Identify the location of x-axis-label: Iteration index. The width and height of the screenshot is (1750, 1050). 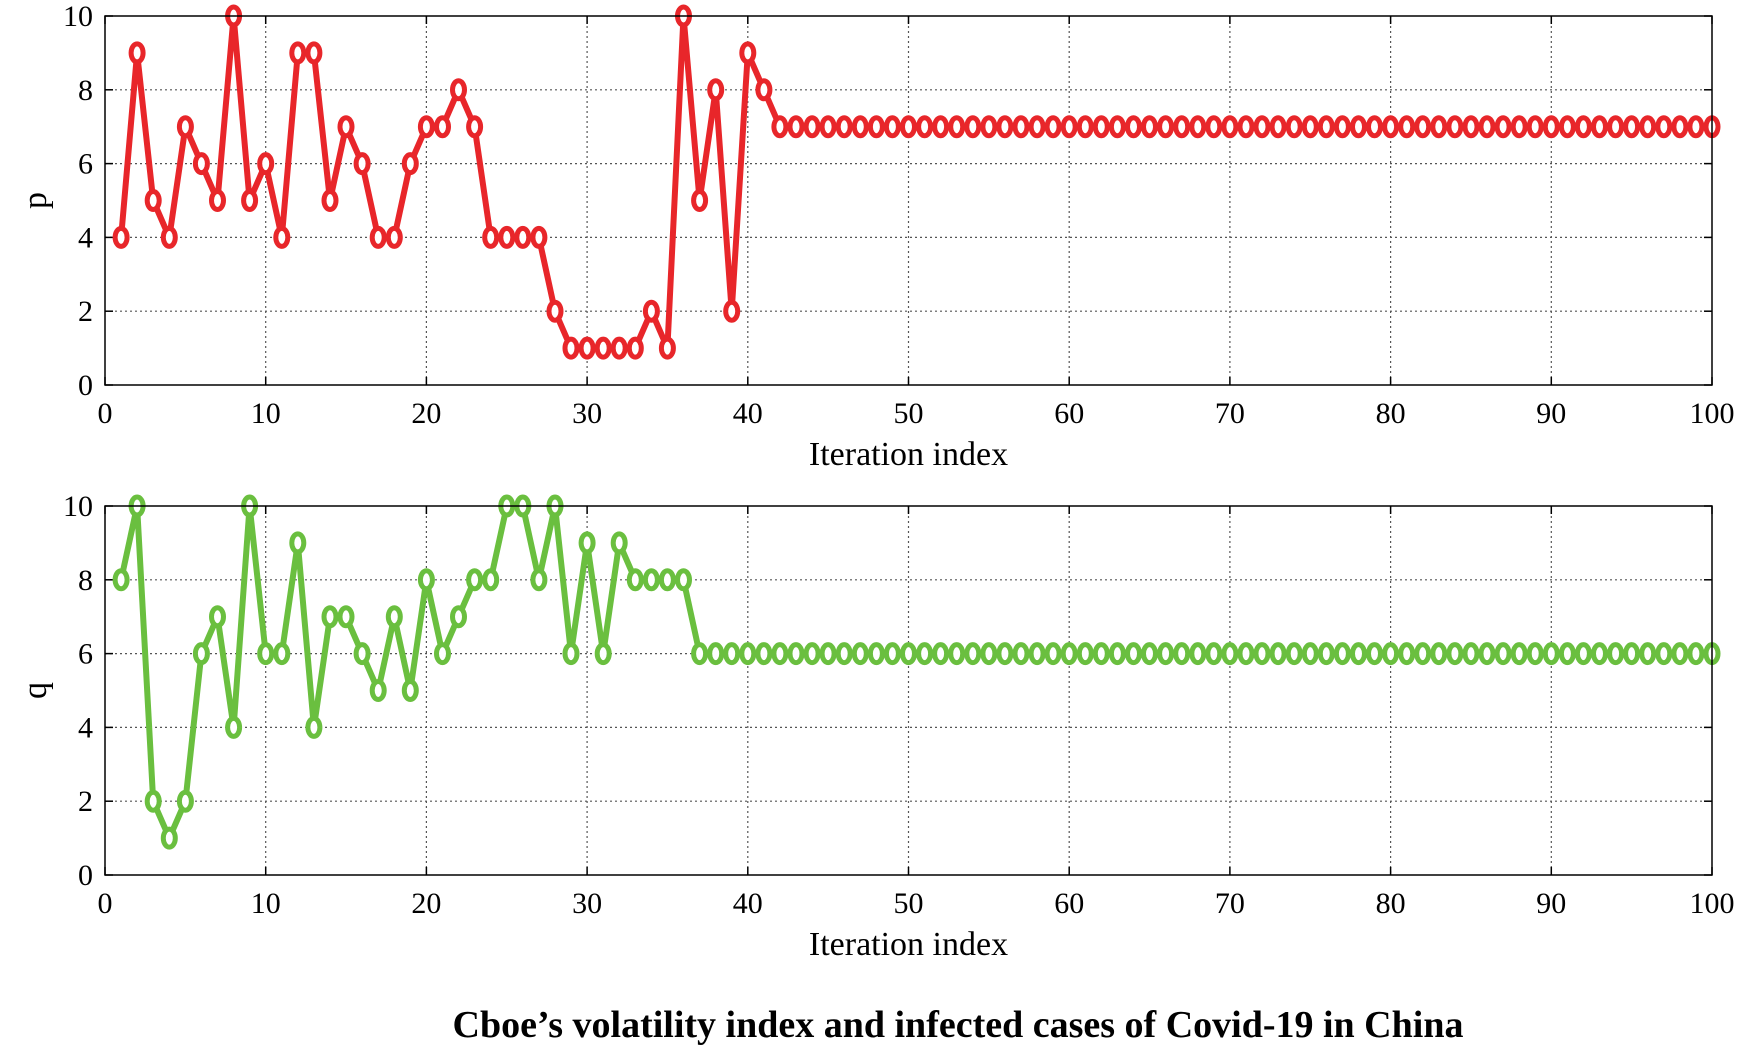
(908, 454).